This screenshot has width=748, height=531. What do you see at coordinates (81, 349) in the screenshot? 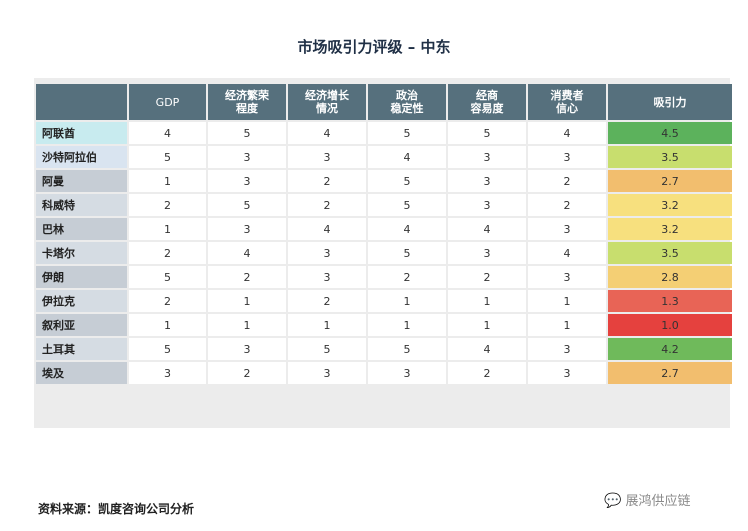
I see `country-label: 土耳其` at bounding box center [81, 349].